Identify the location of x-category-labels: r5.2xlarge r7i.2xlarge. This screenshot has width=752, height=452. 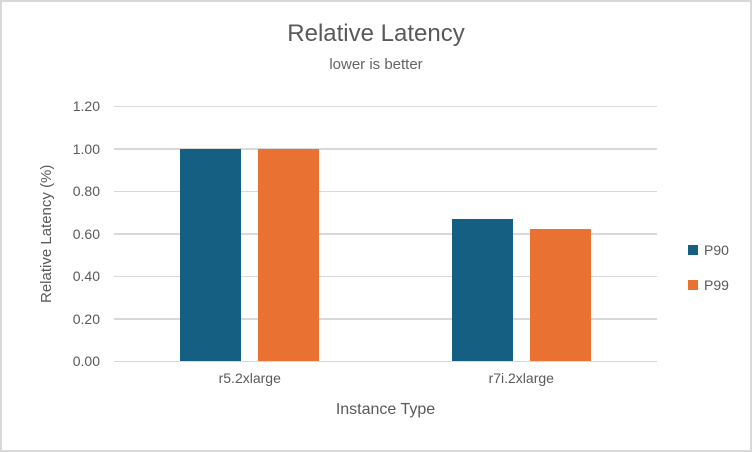
(385, 378).